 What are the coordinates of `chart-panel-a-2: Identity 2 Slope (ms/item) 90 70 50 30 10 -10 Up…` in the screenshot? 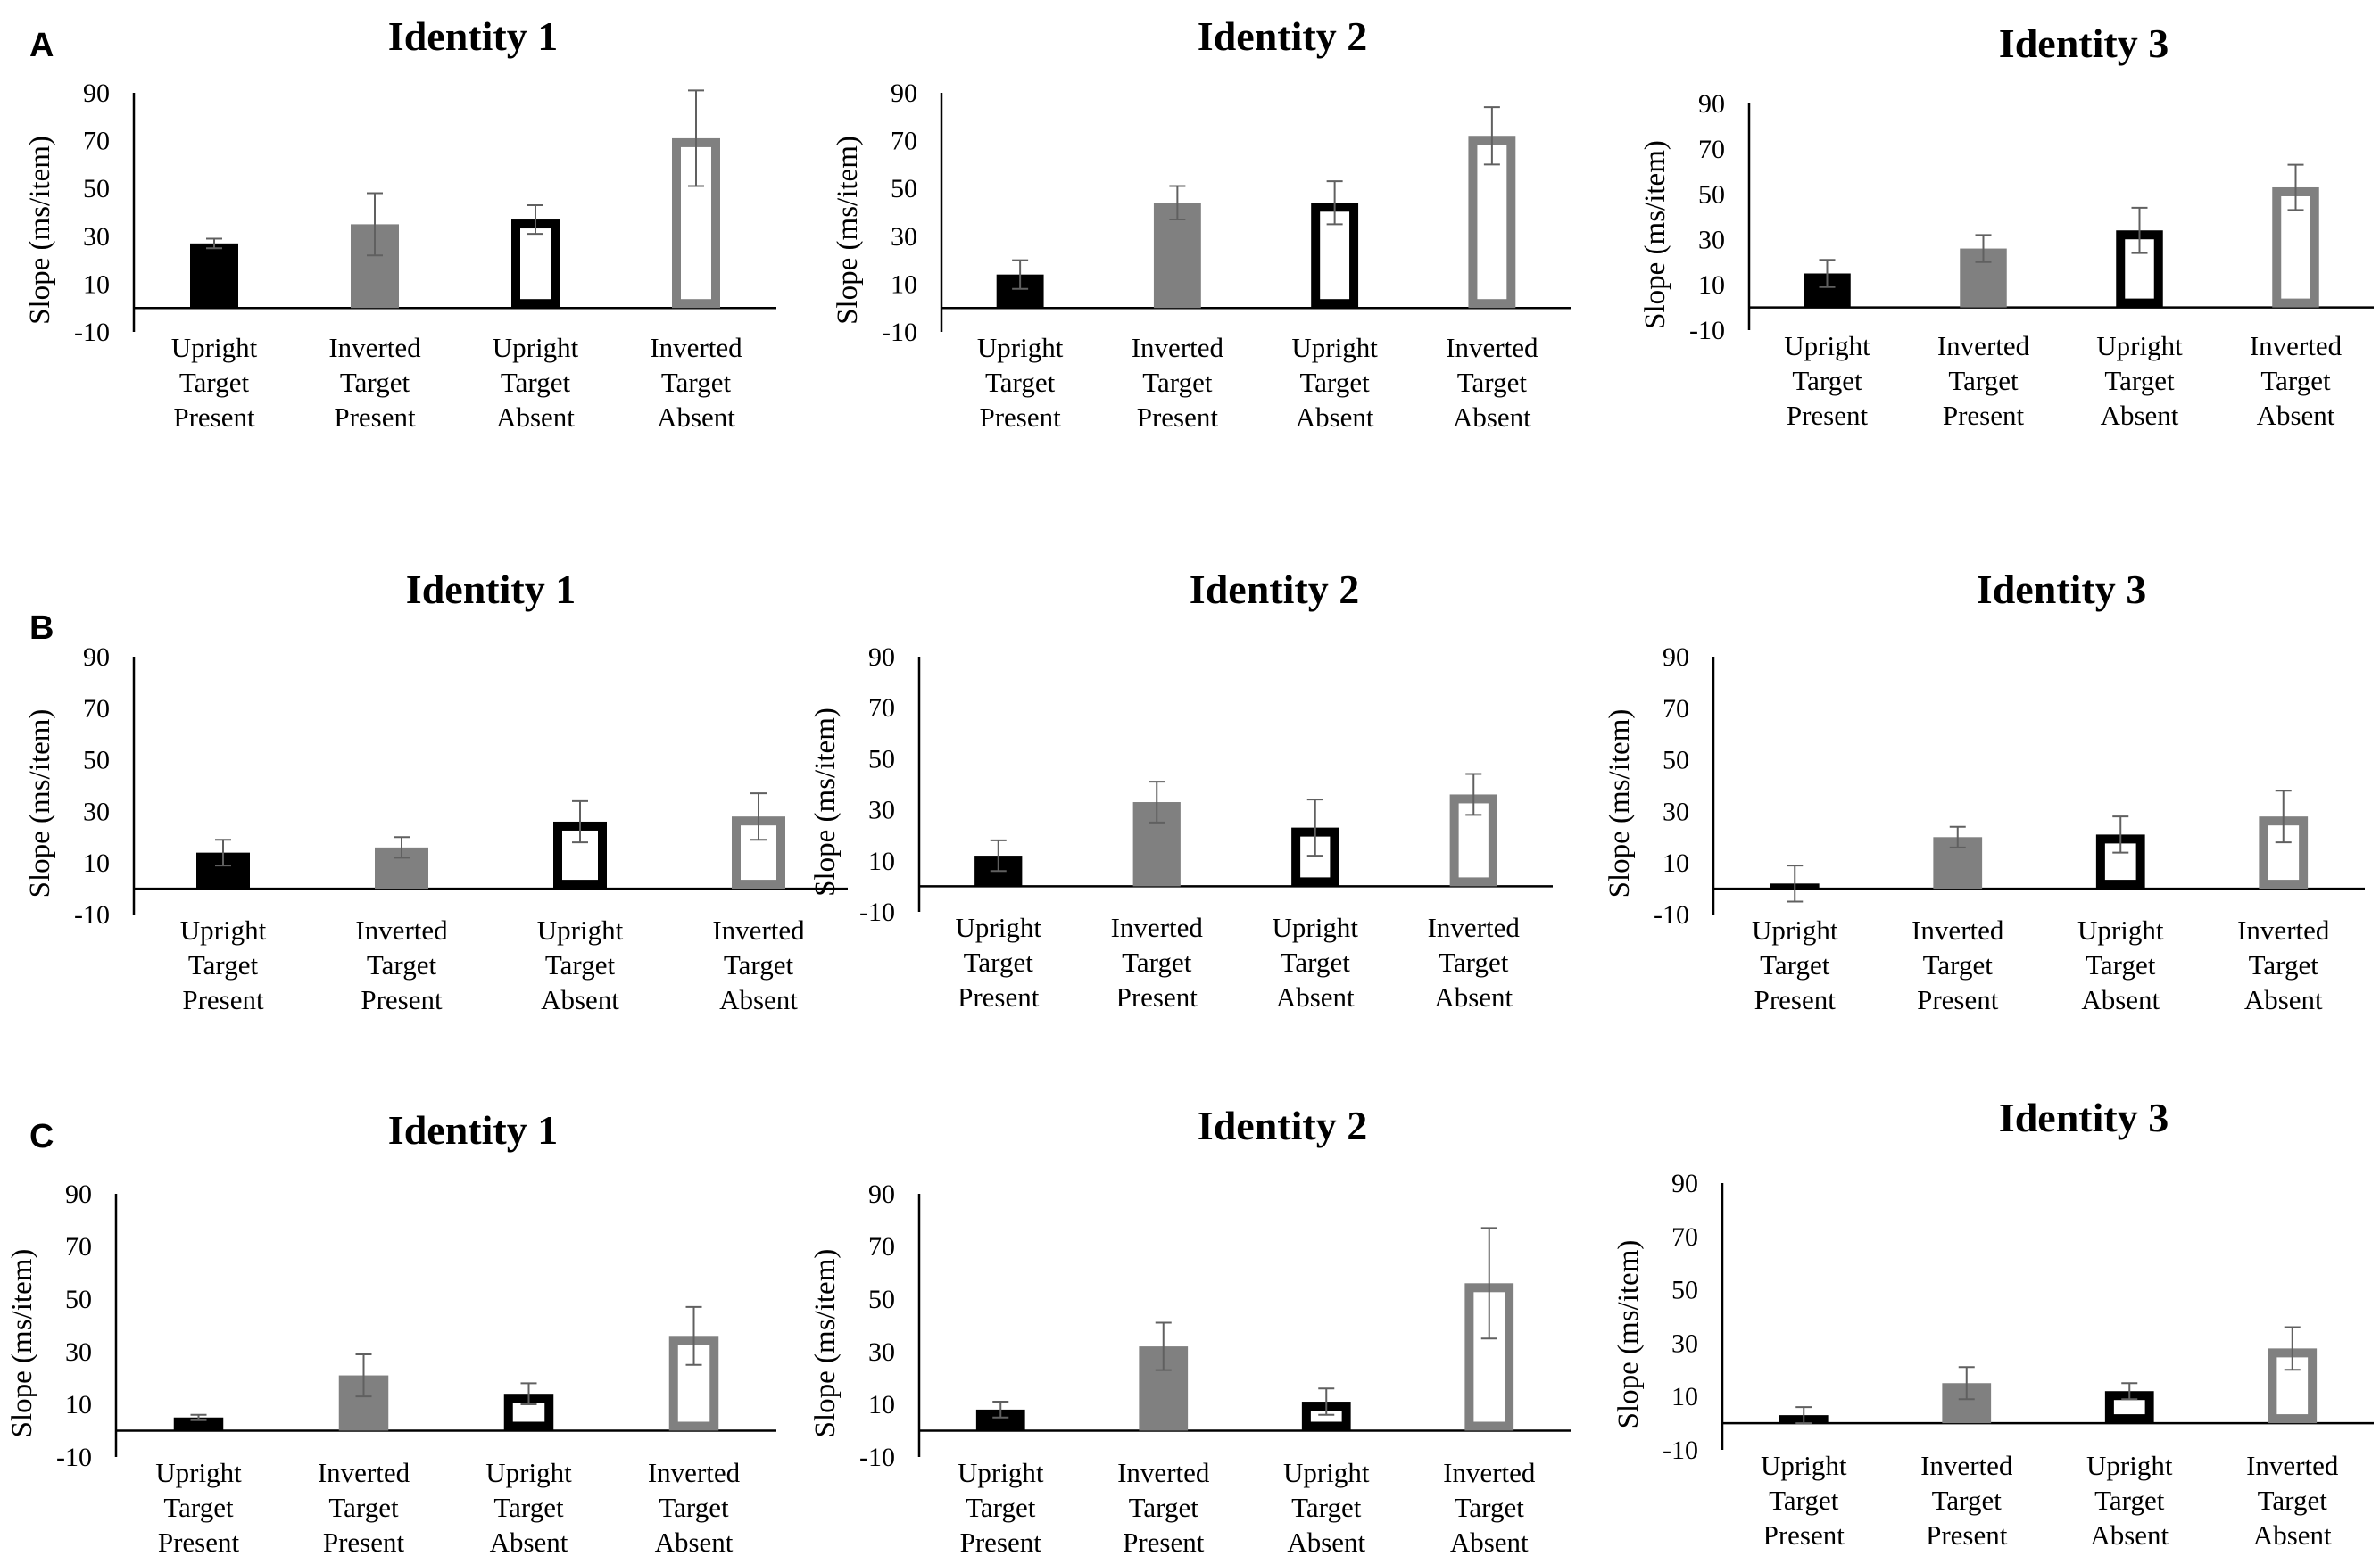 It's located at (1201, 223).